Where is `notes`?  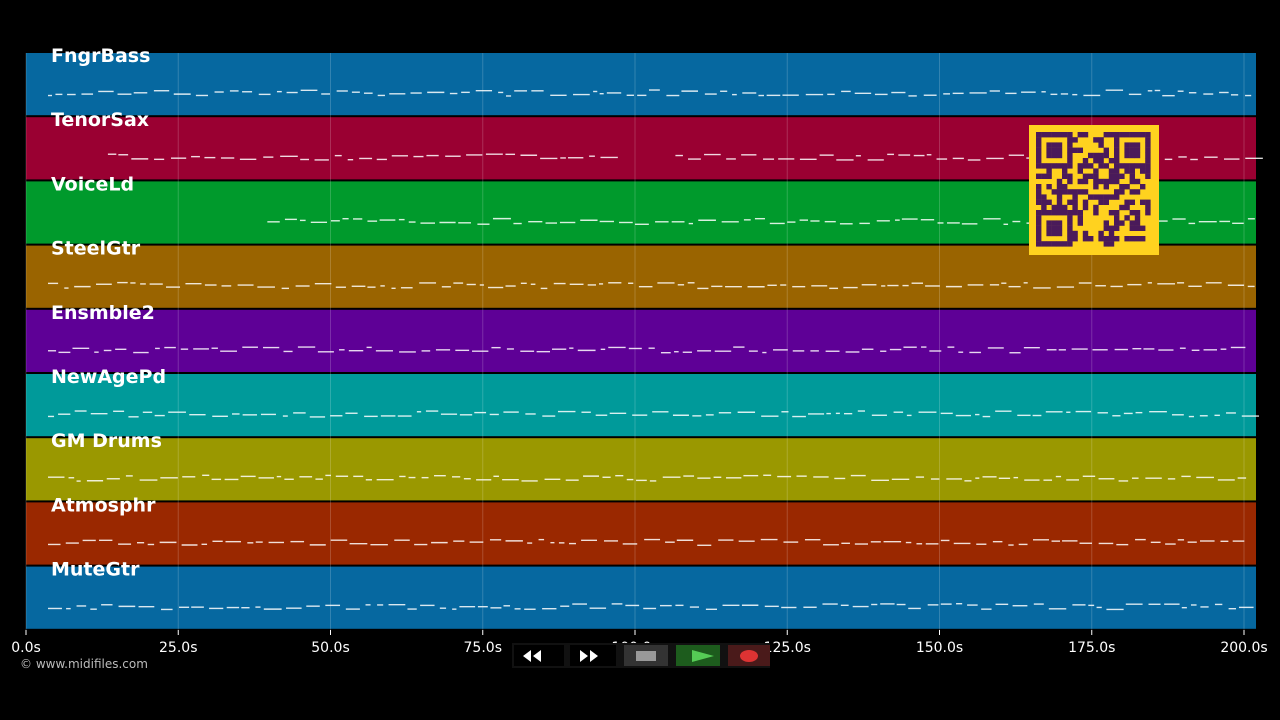
notes is located at coordinates (651, 607).